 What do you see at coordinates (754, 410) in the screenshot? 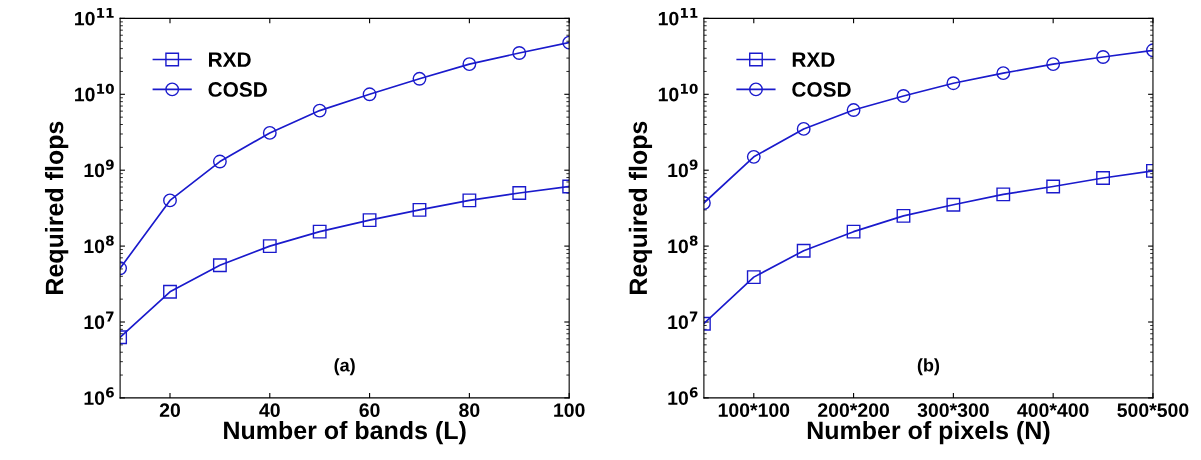
I see `x-tick-label: 100*100` at bounding box center [754, 410].